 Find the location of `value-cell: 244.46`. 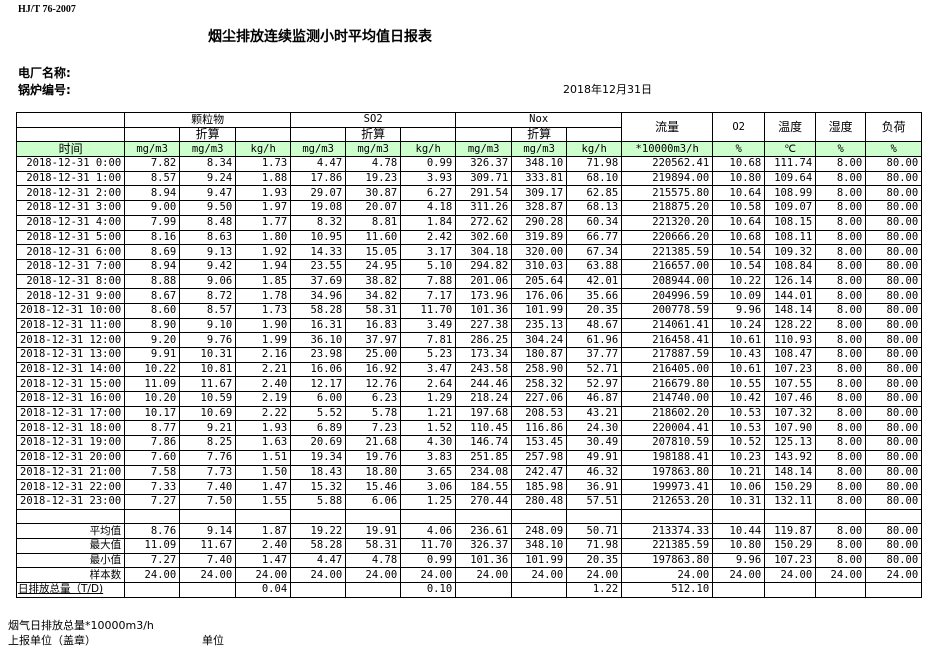

value-cell: 244.46 is located at coordinates (484, 384).